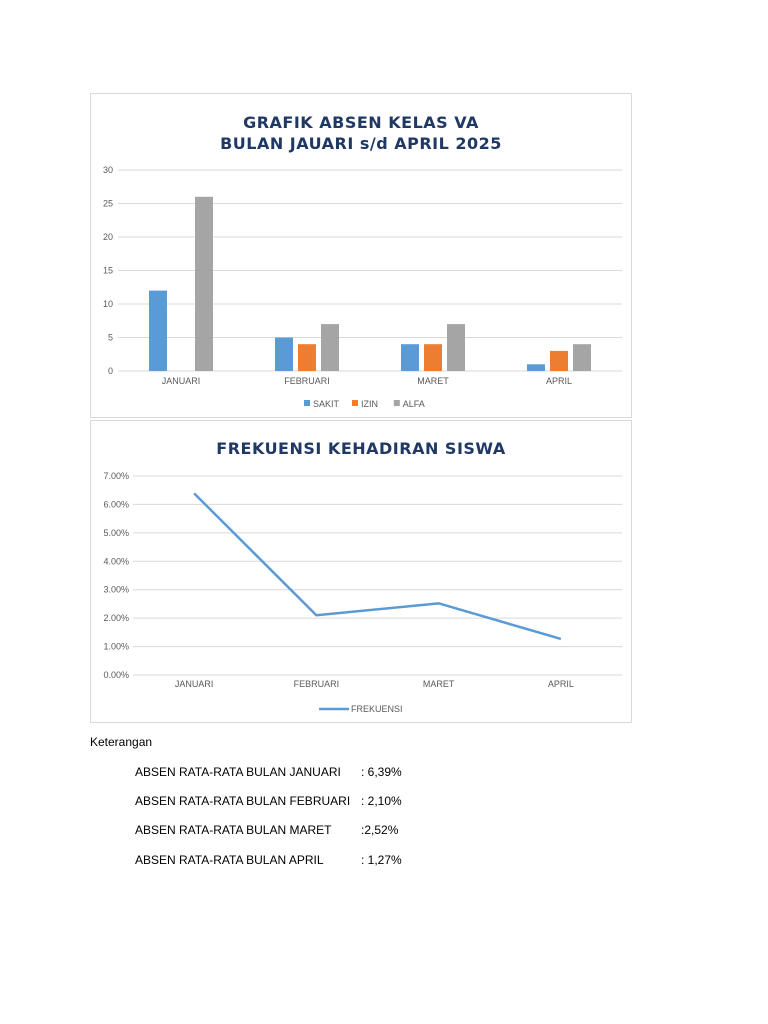 This screenshot has height=1024, width=768. I want to click on y-tick-label: 1.00%, so click(116, 647).